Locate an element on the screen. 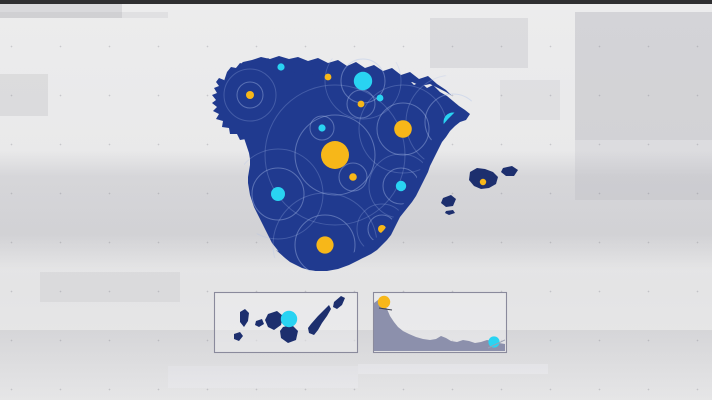 The image size is (712, 400). tenerife-path is located at coordinates (274, 320).